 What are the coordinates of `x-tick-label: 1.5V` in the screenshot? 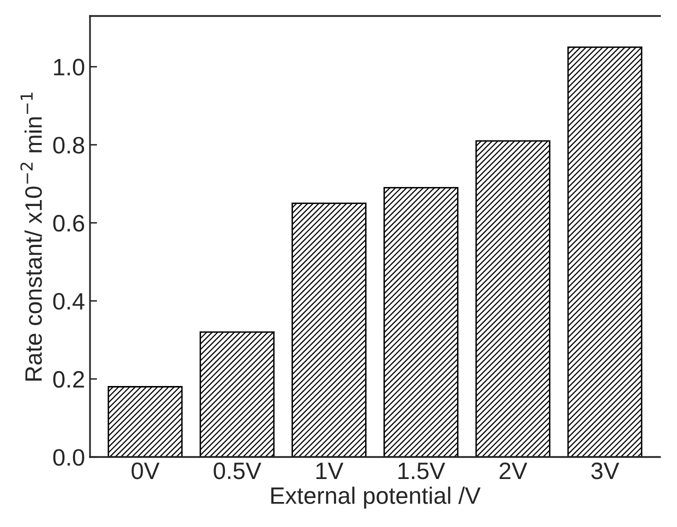 It's located at (422, 471).